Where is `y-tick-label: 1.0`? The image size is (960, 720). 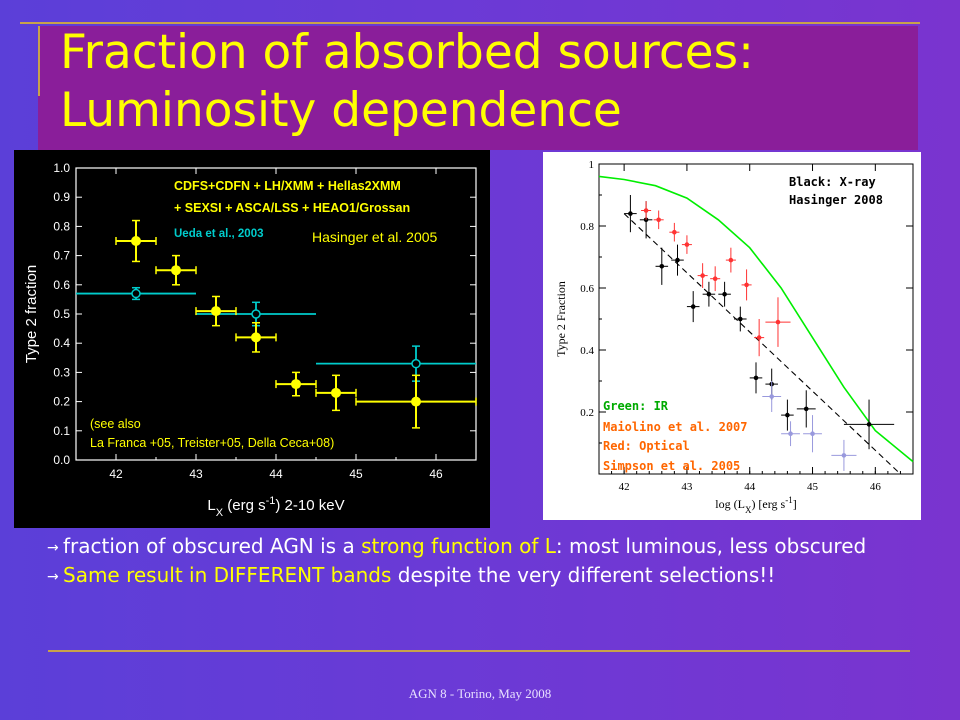 y-tick-label: 1.0 is located at coordinates (61, 168).